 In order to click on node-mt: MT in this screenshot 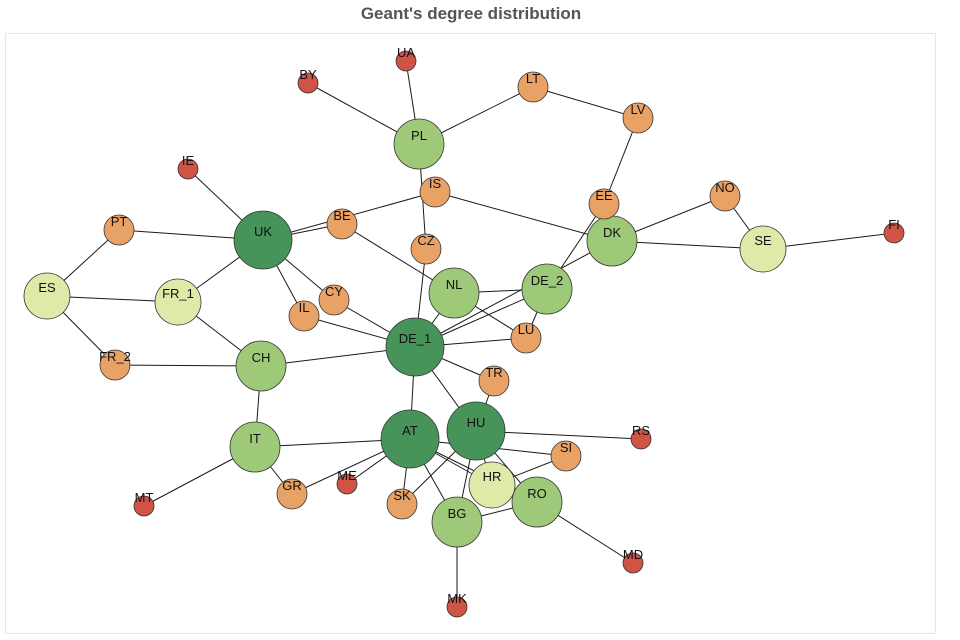, I will do `click(144, 503)`.